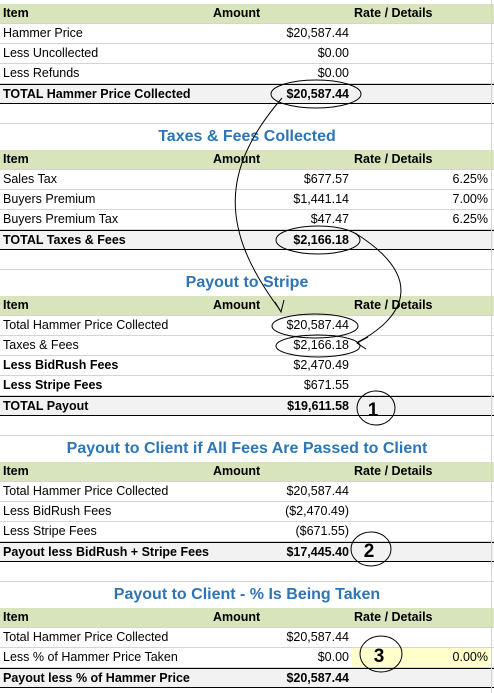  Describe the element at coordinates (326, 385) in the screenshot. I see `cell-amount: $671.55` at that location.